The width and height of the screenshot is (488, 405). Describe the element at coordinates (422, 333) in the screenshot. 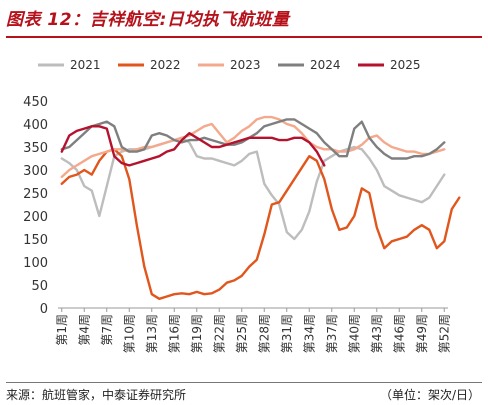

I see `x-tick-label: 第49周` at that location.